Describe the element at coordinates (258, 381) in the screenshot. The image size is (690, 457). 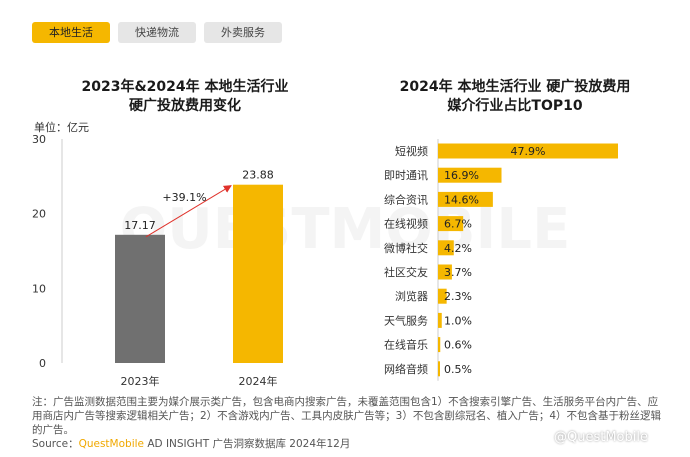
I see `x-category-label: 2024年` at that location.